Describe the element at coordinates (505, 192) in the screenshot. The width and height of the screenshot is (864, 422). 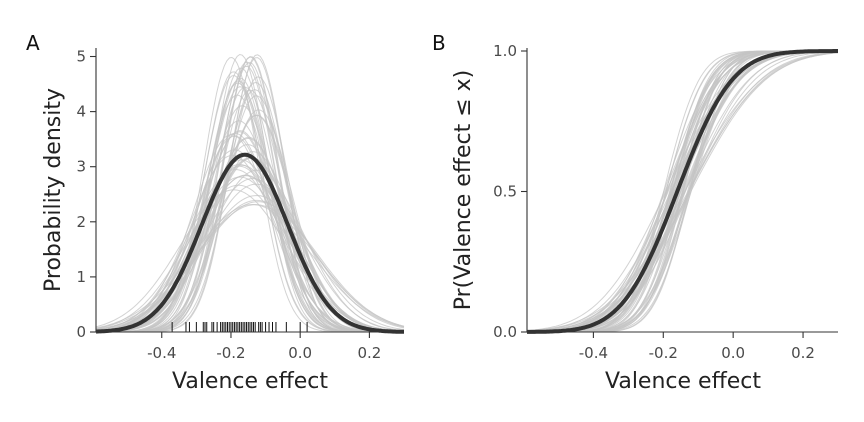
I see `y-tick-label: 0.5` at that location.